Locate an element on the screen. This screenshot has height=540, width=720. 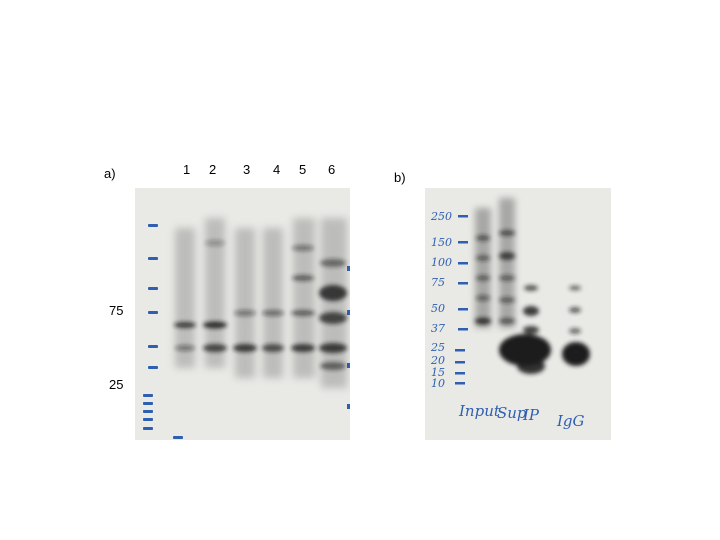
marker-150: 150 is located at coordinates (441, 242).